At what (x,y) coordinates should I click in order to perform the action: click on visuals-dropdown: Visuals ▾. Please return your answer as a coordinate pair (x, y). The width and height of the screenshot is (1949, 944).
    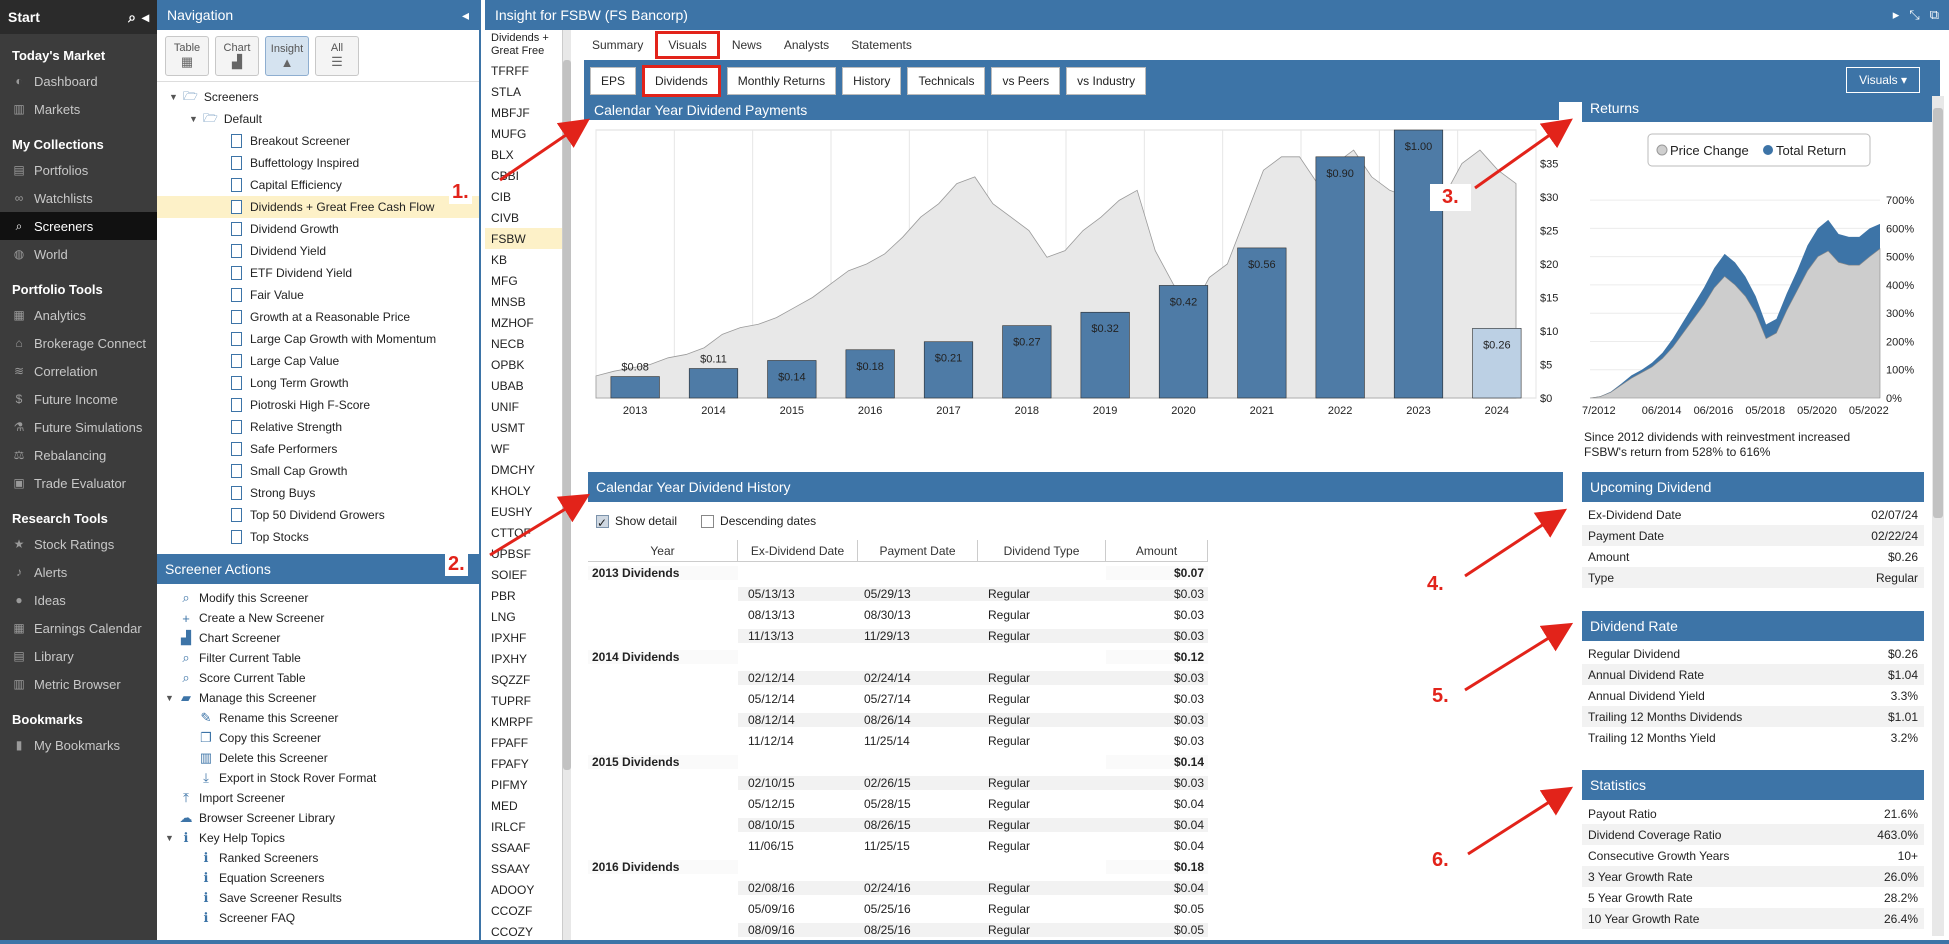
    Looking at the image, I should click on (1883, 80).